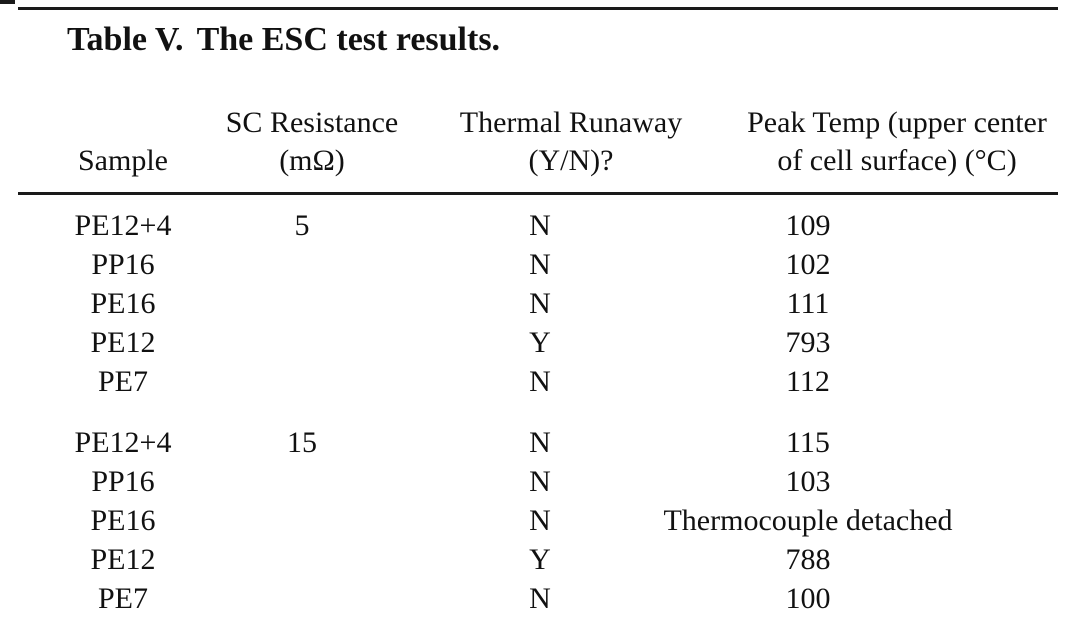  I want to click on cell-peak-temp: 788, so click(808, 559).